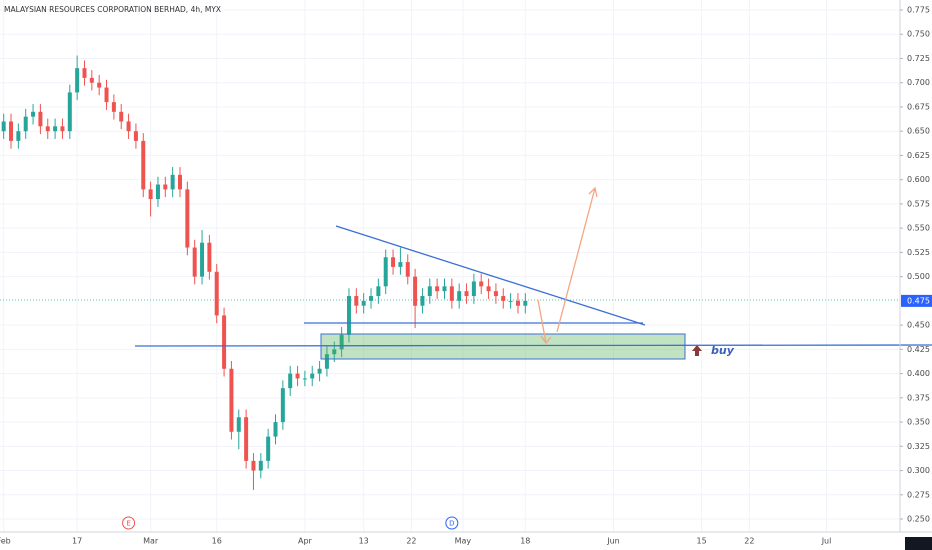 The height and width of the screenshot is (550, 932). I want to click on y-tick-label: 0.575, so click(918, 203).